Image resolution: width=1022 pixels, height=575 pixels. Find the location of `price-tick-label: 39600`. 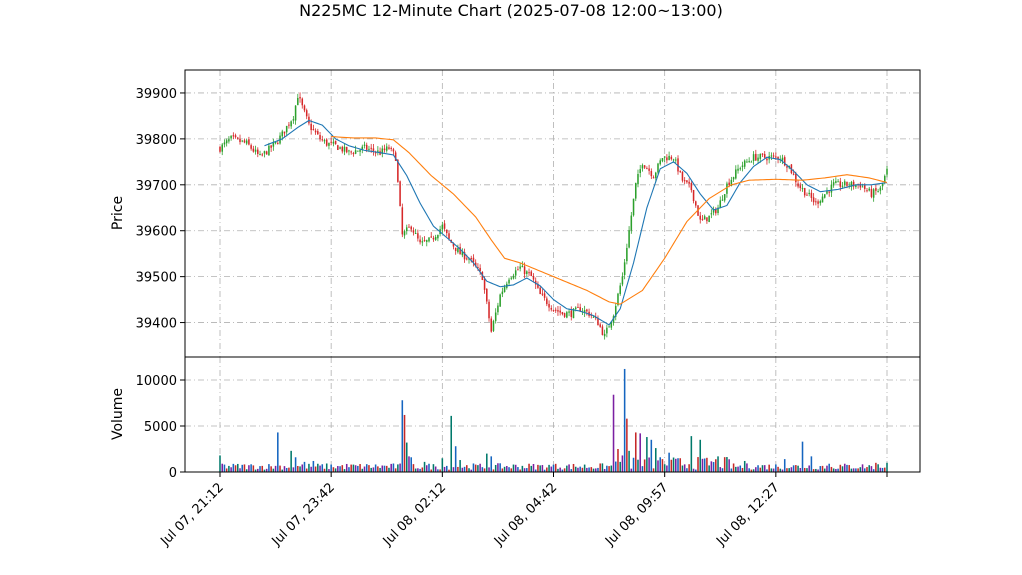

price-tick-label: 39600 is located at coordinates (156, 232).